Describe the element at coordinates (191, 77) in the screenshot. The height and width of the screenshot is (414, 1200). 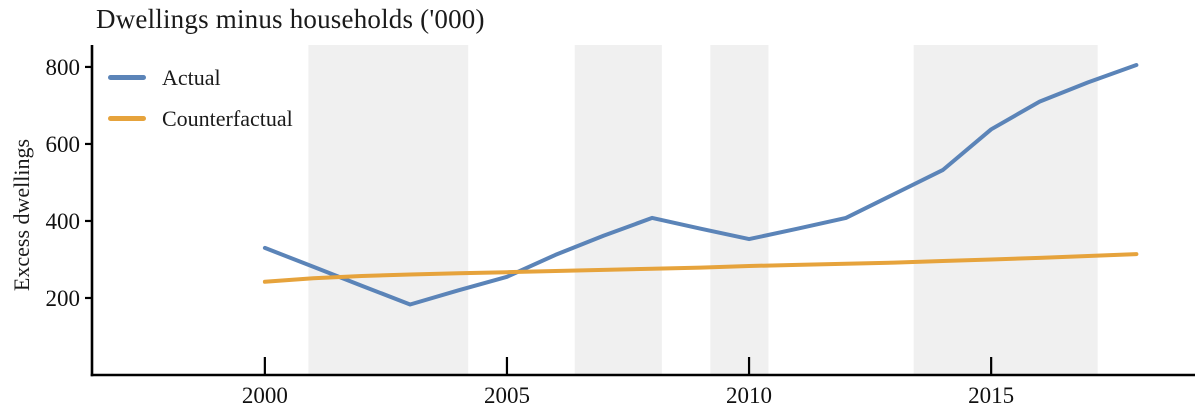
I see `legend-label: Actual` at that location.